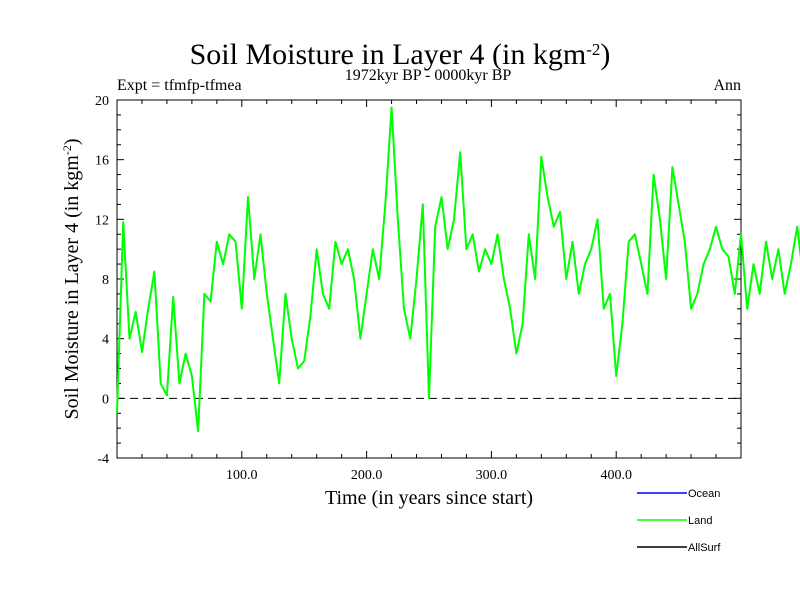 The height and width of the screenshot is (600, 800). Describe the element at coordinates (242, 475) in the screenshot. I see `x-tick-label: 100.0` at that location.